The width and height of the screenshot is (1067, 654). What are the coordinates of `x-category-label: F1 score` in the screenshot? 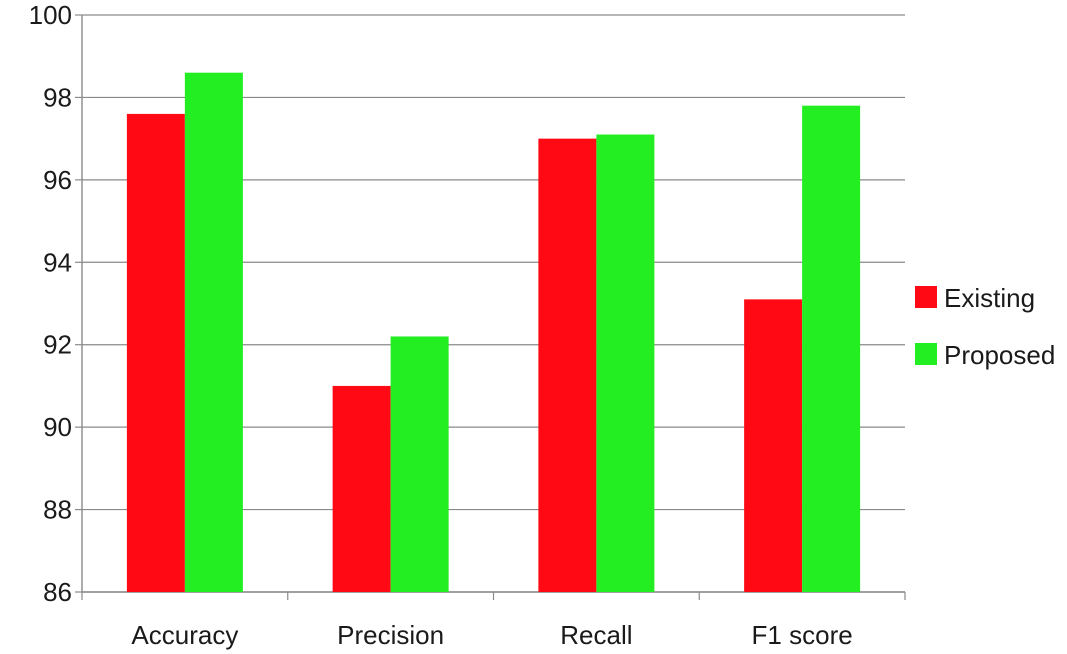 It's located at (802, 635).